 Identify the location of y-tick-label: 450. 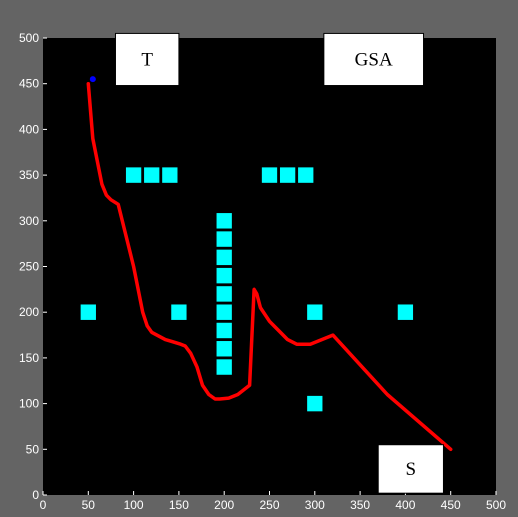
(29, 84).